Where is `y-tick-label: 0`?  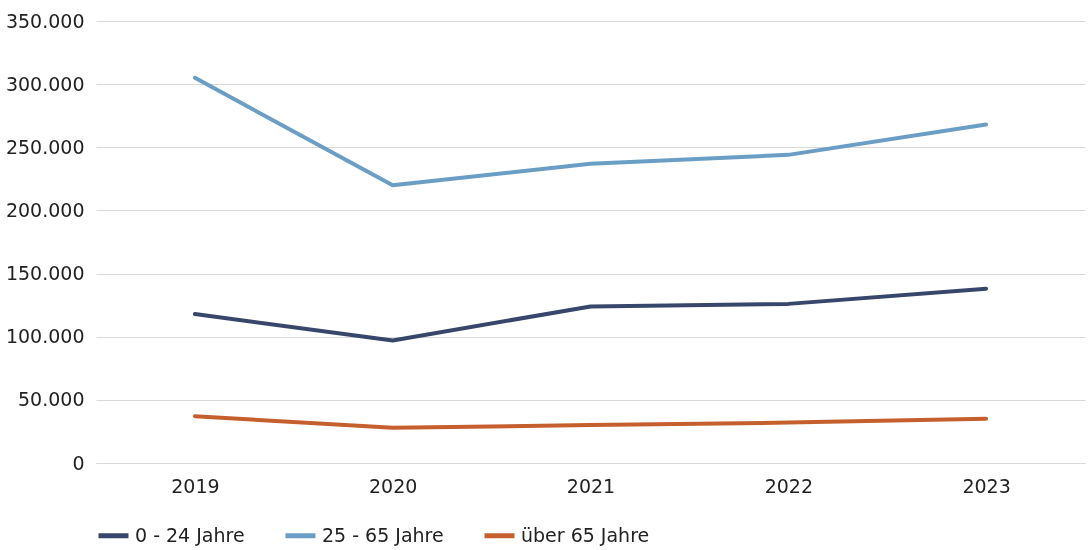
y-tick-label: 0 is located at coordinates (78, 462).